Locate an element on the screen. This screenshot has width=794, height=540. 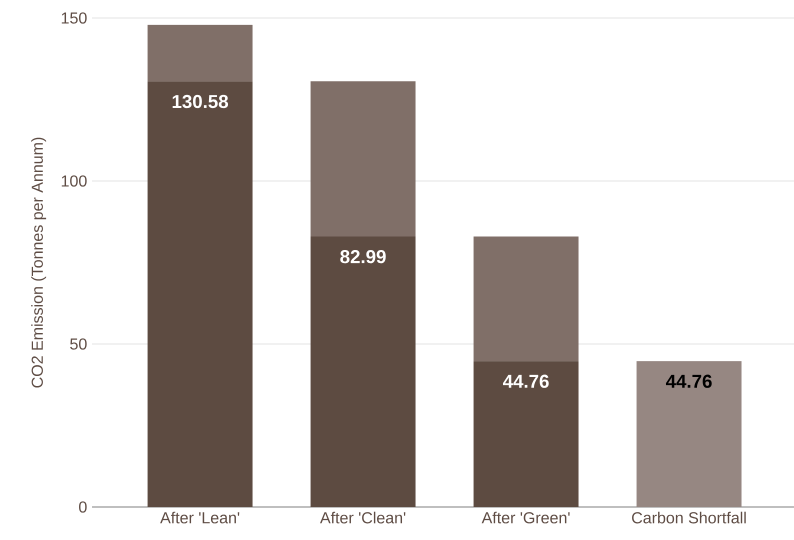
y-tick-label: 100 is located at coordinates (74, 181).